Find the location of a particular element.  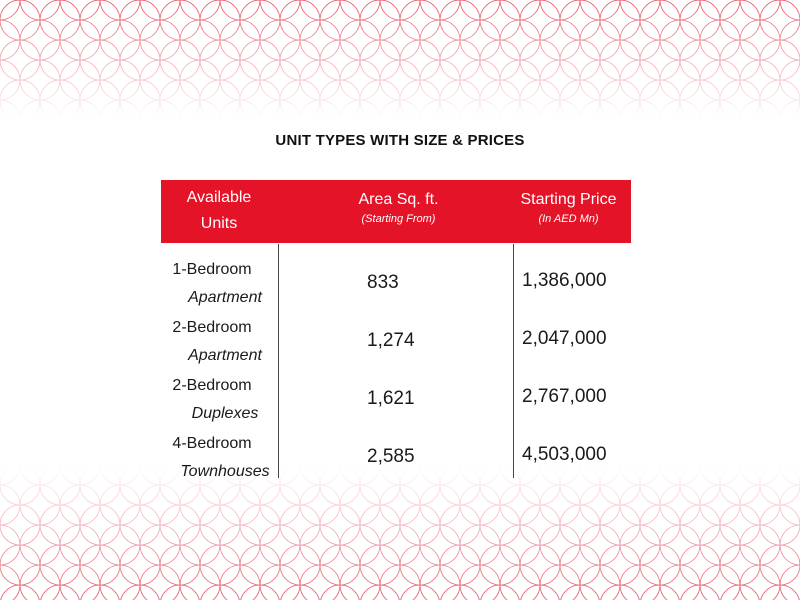

unit-subtype: Townhouses is located at coordinates (225, 471).